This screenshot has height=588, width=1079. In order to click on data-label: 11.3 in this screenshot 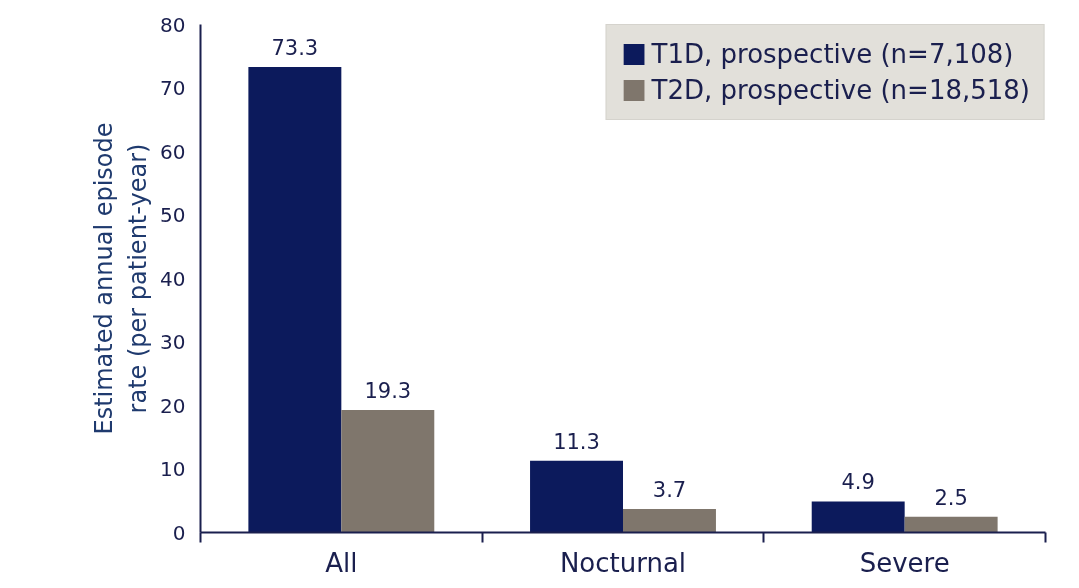, I will do `click(576, 441)`.